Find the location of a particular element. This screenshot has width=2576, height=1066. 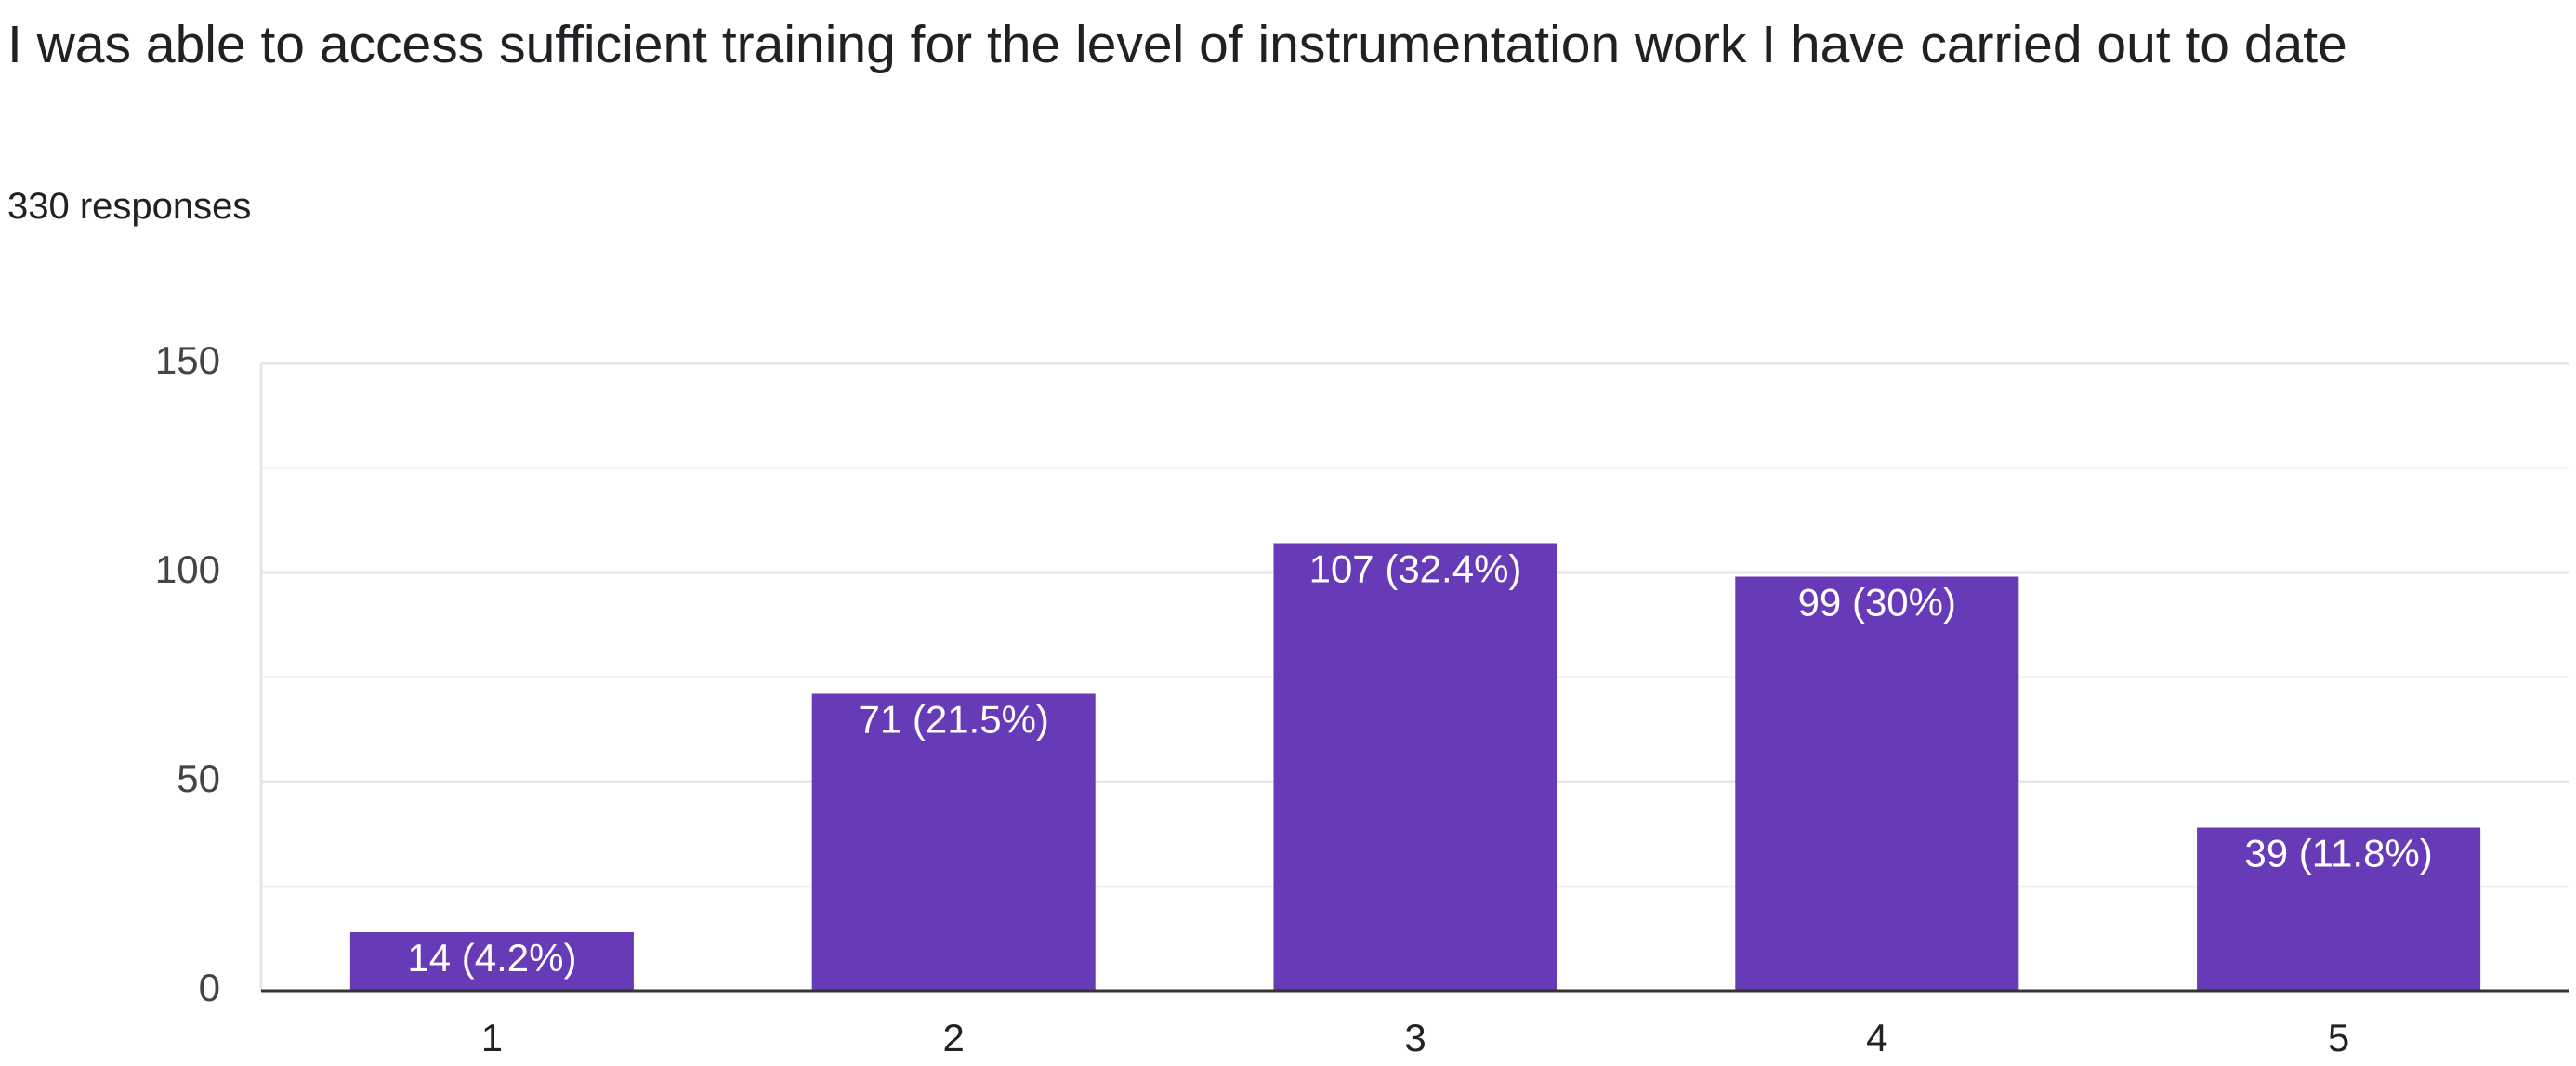

y-tick-label: 150 is located at coordinates (187, 360).